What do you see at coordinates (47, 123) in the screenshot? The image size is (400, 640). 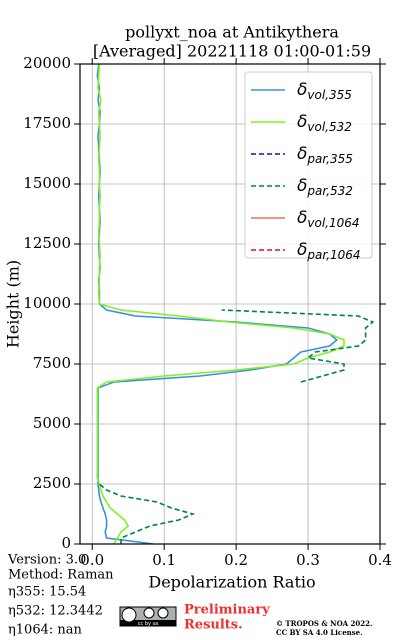 I see `y-tick-label: 17500` at bounding box center [47, 123].